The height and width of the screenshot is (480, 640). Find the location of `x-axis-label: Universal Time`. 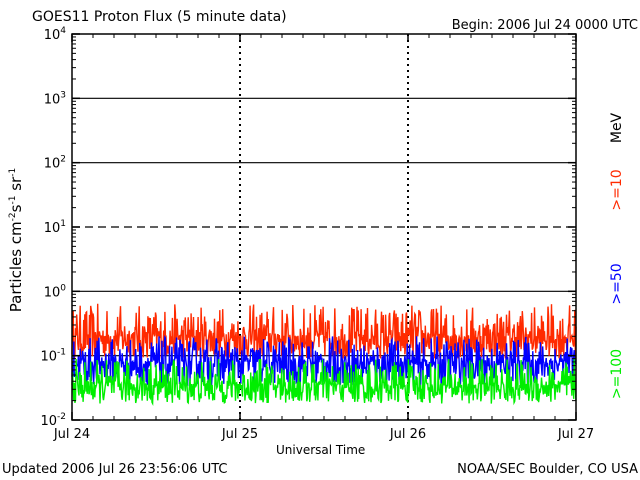

x-axis-label: Universal Time is located at coordinates (321, 450).